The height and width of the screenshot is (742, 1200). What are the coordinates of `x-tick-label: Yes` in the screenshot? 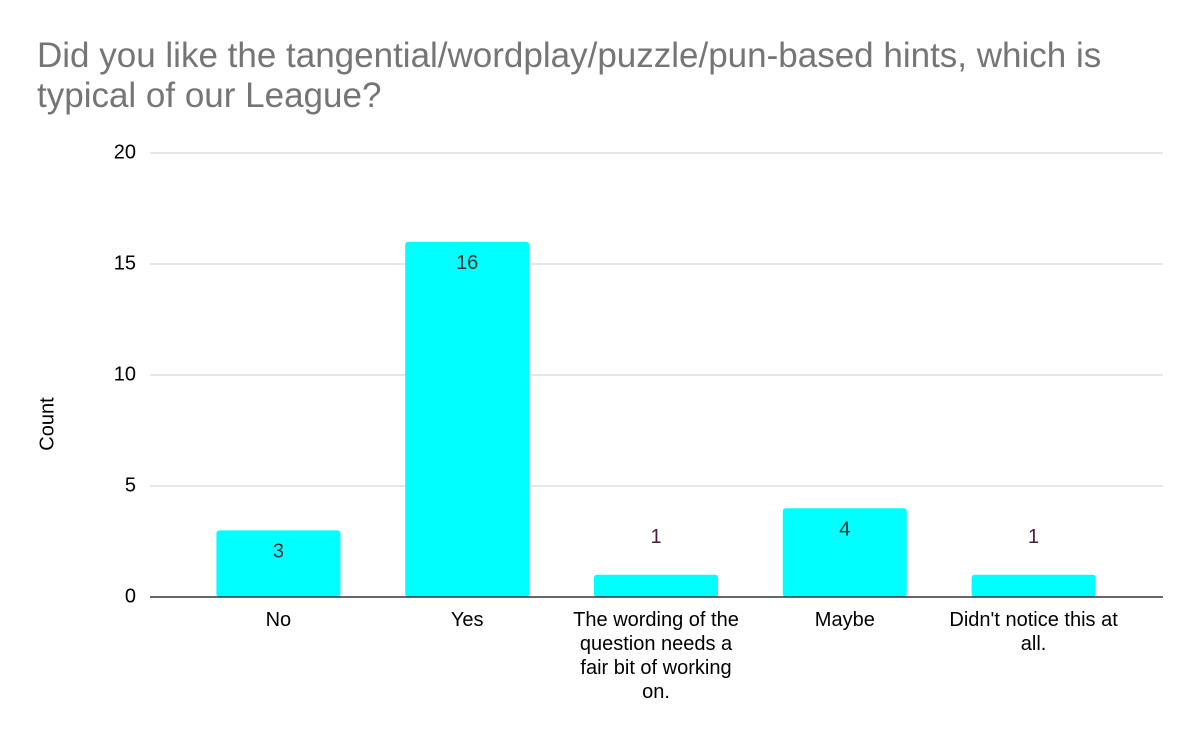 It's located at (467, 620).